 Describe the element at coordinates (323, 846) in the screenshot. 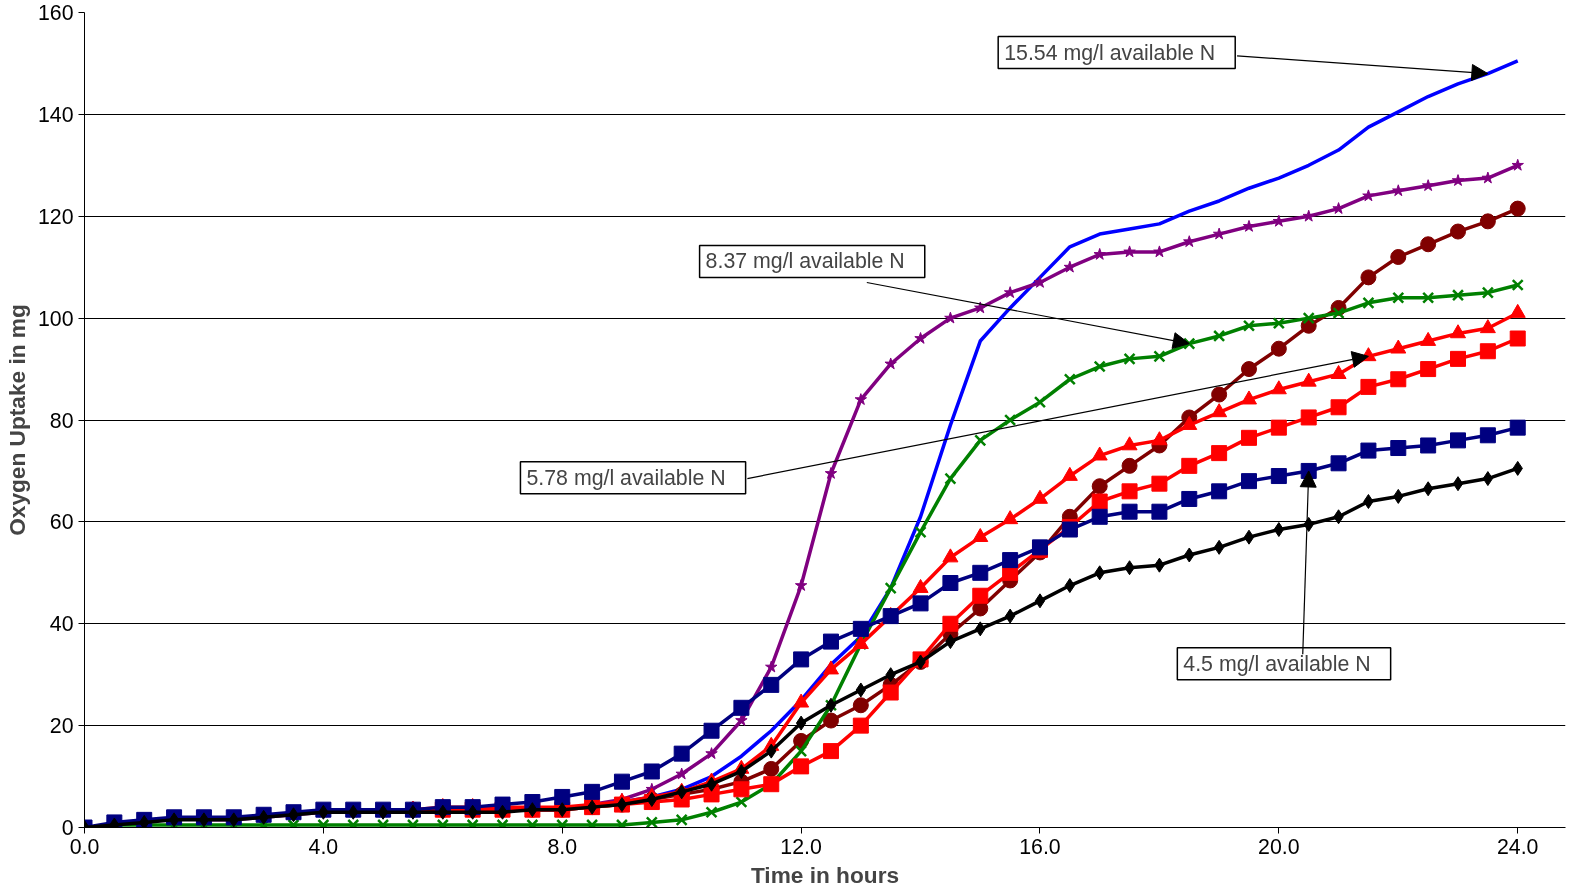

I see `x-tick-label: 4.0` at that location.